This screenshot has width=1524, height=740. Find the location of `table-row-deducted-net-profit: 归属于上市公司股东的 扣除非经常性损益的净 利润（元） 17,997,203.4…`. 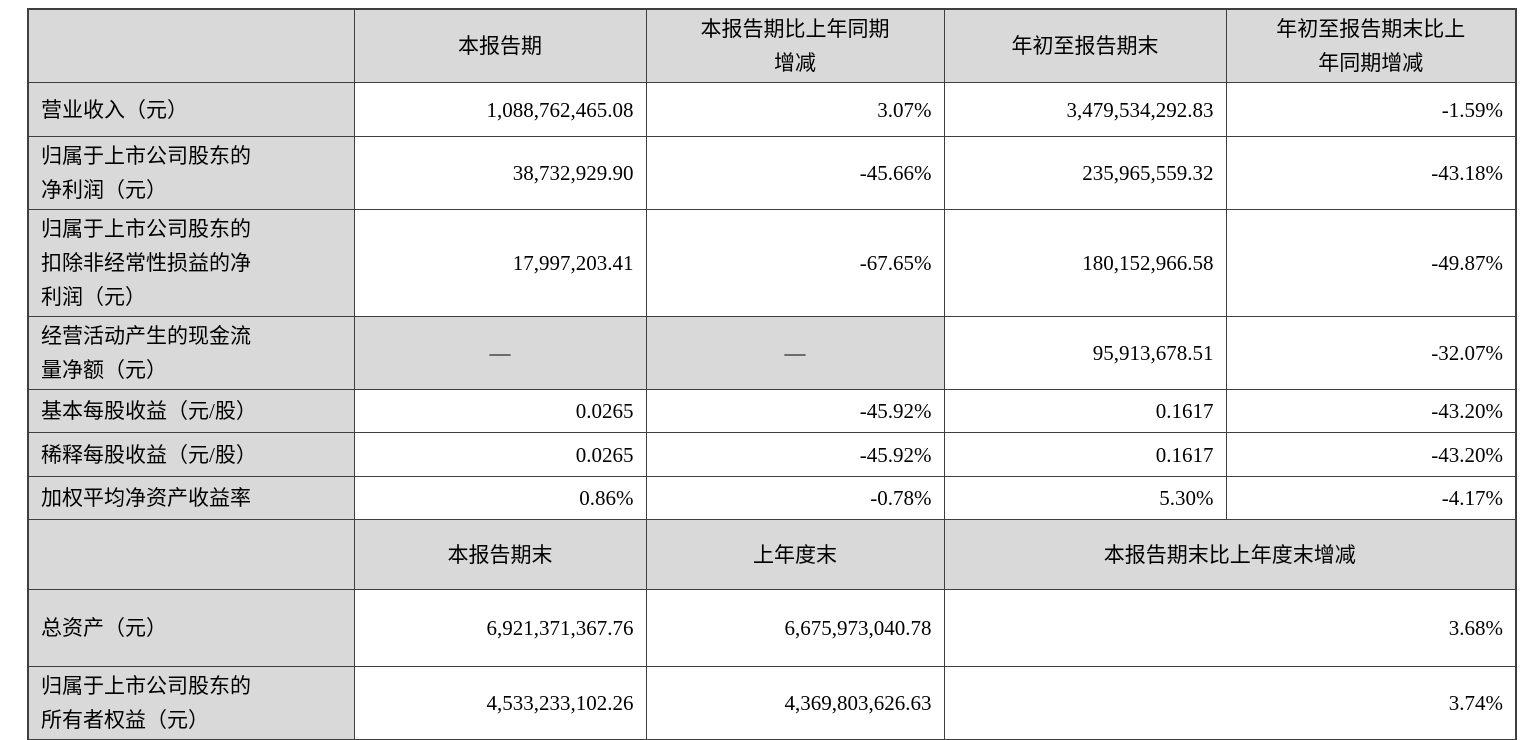

table-row-deducted-net-profit: 归属于上市公司股东的 扣除非经常性损益的净 利润（元） 17,997,203.4… is located at coordinates (772, 263).